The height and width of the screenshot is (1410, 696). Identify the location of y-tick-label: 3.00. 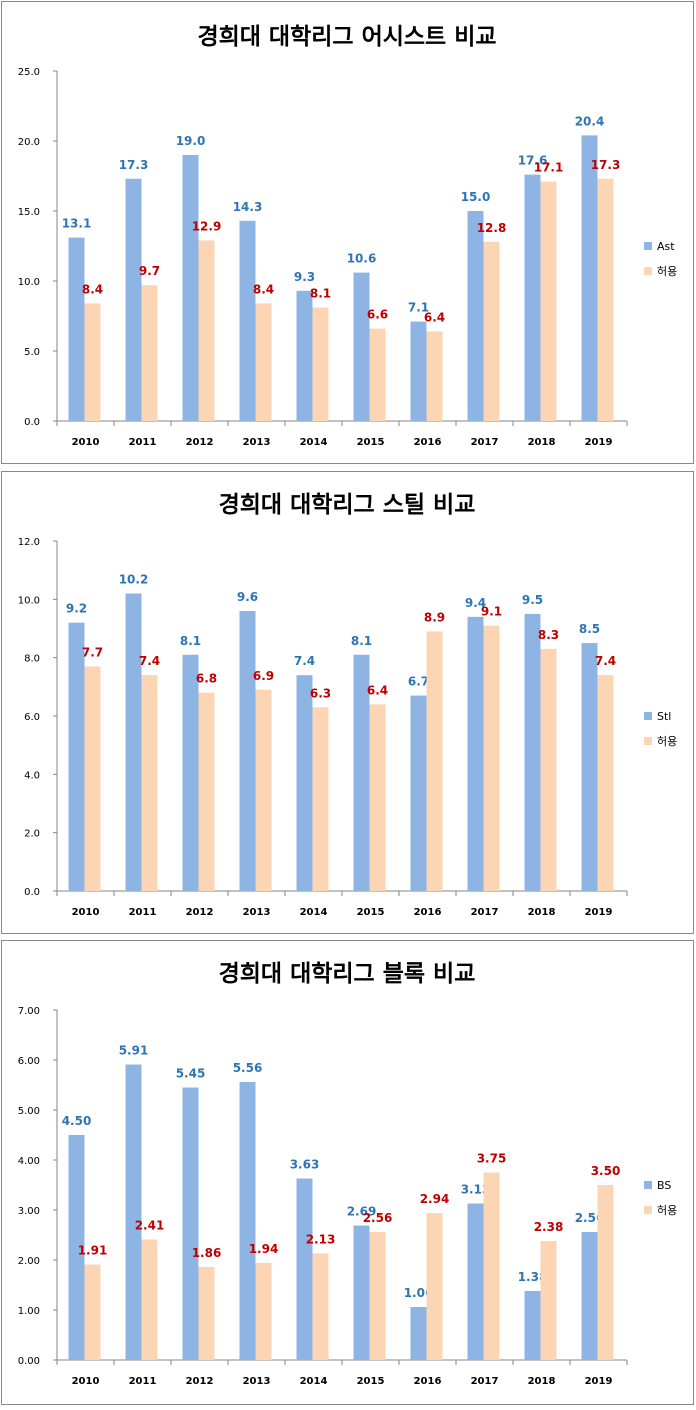
(29, 1211).